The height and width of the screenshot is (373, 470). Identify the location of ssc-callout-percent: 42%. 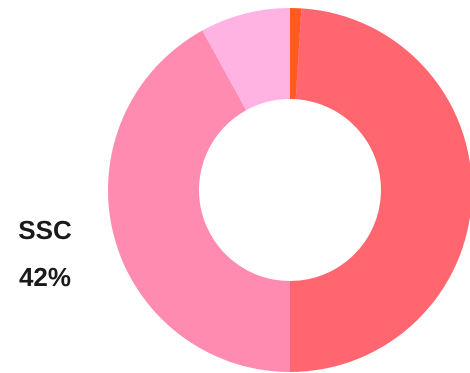
(45, 277).